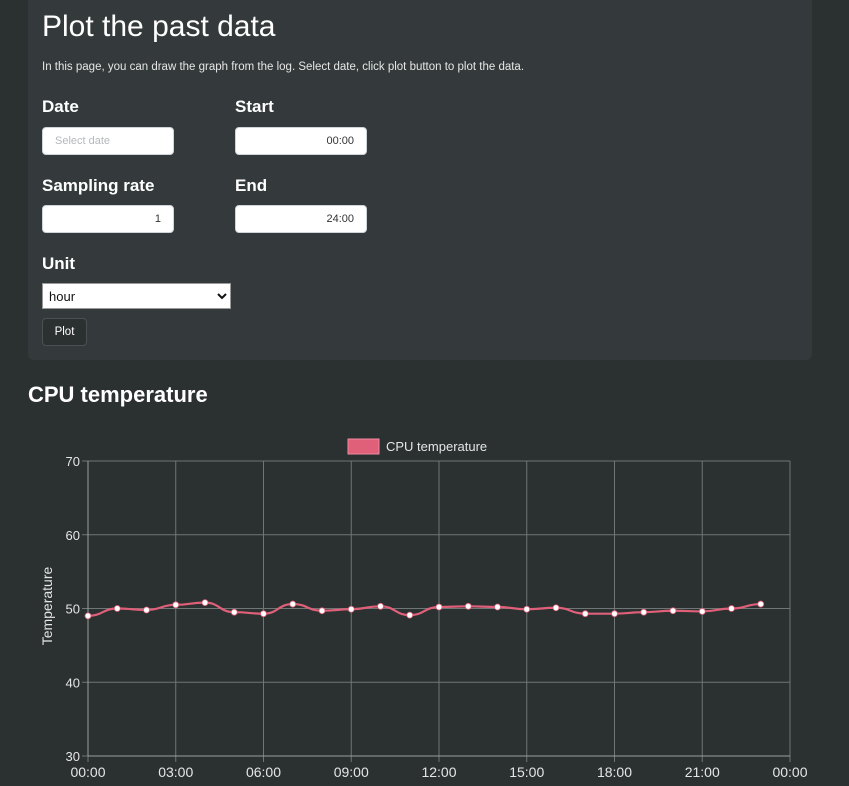  What do you see at coordinates (438, 772) in the screenshot?
I see `x-tick-label: 12:00` at bounding box center [438, 772].